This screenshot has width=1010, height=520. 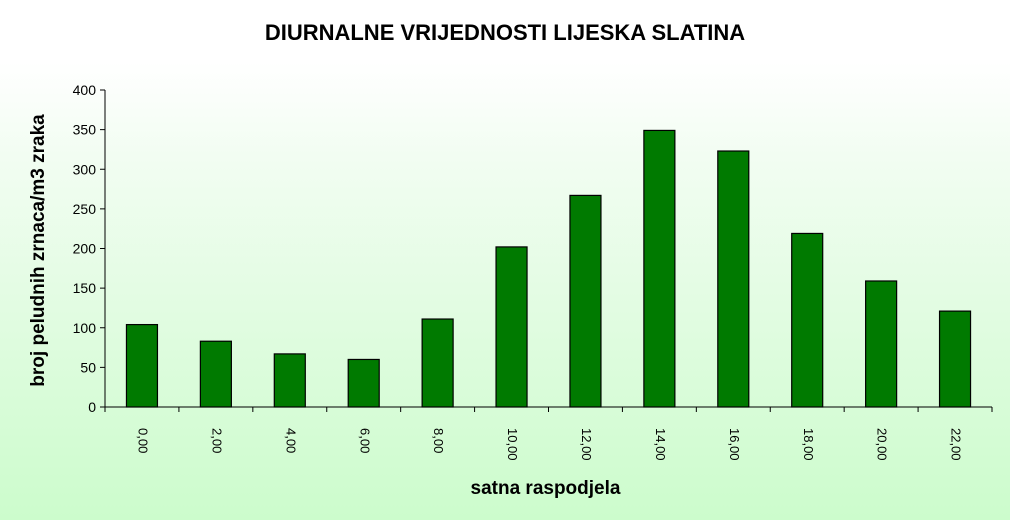 I want to click on bar-10,00, so click(x=511, y=327).